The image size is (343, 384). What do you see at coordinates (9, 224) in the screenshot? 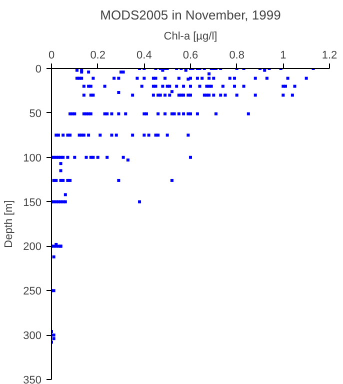
I see `y-axis-title: Depth [m]` at bounding box center [9, 224].